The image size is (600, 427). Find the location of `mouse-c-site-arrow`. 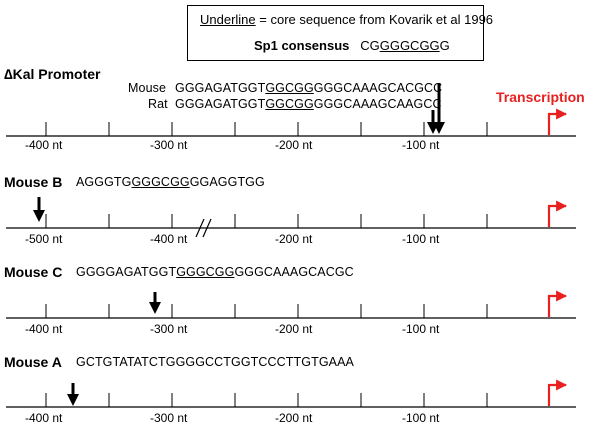

mouse-c-site-arrow is located at coordinates (155, 303).